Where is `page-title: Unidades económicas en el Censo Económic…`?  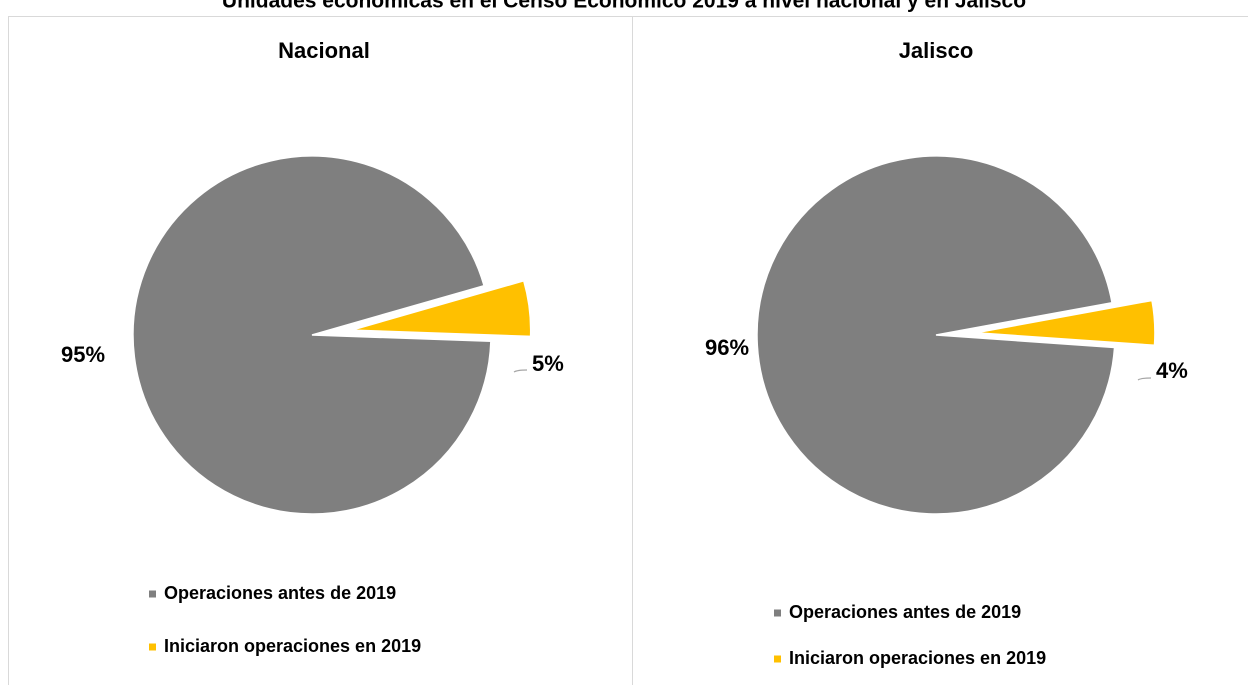 page-title: Unidades económicas en el Censo Económic… is located at coordinates (624, 6).